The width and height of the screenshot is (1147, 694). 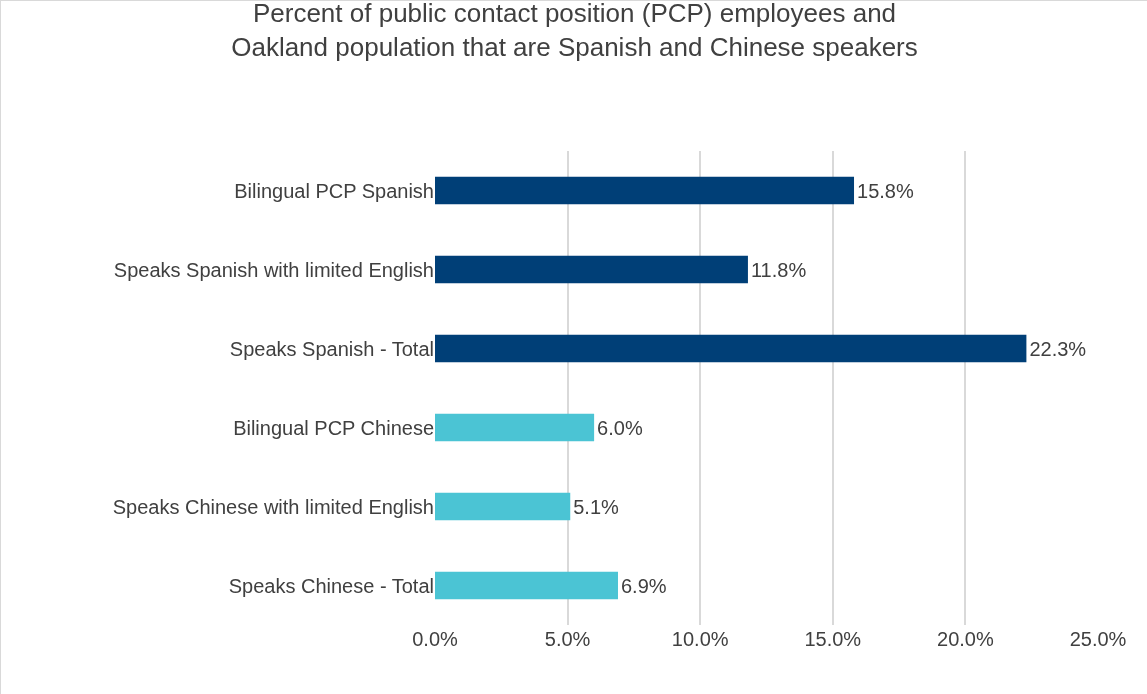 I want to click on y-tick-label: Speaks Chinese - Total, so click(x=331, y=585).